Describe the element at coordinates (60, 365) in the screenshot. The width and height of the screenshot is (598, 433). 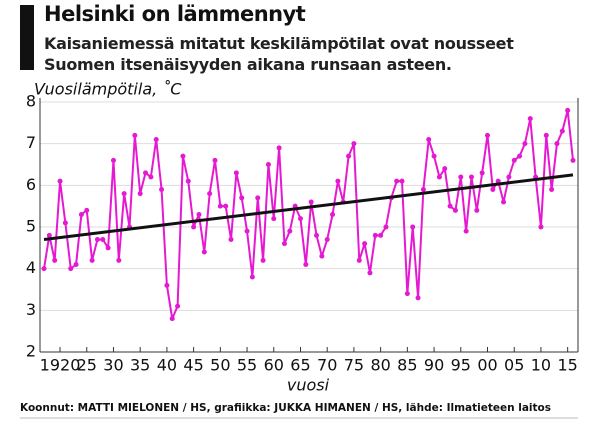
I see `x-tick-label: 1920` at that location.